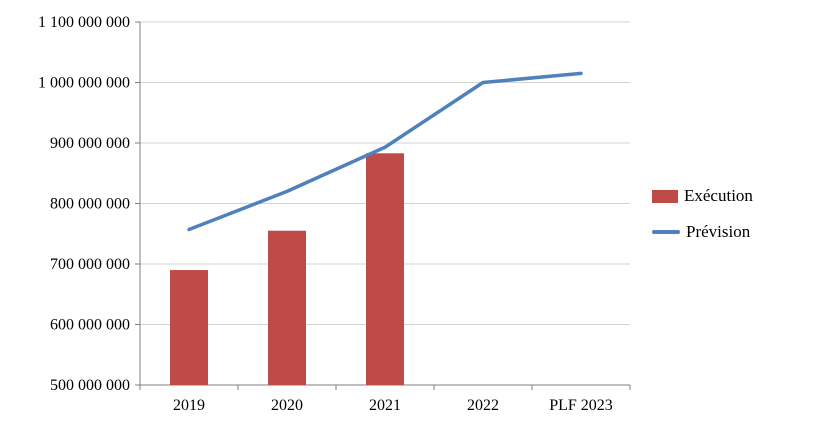  I want to click on svg-text: 2020, so click(287, 405).